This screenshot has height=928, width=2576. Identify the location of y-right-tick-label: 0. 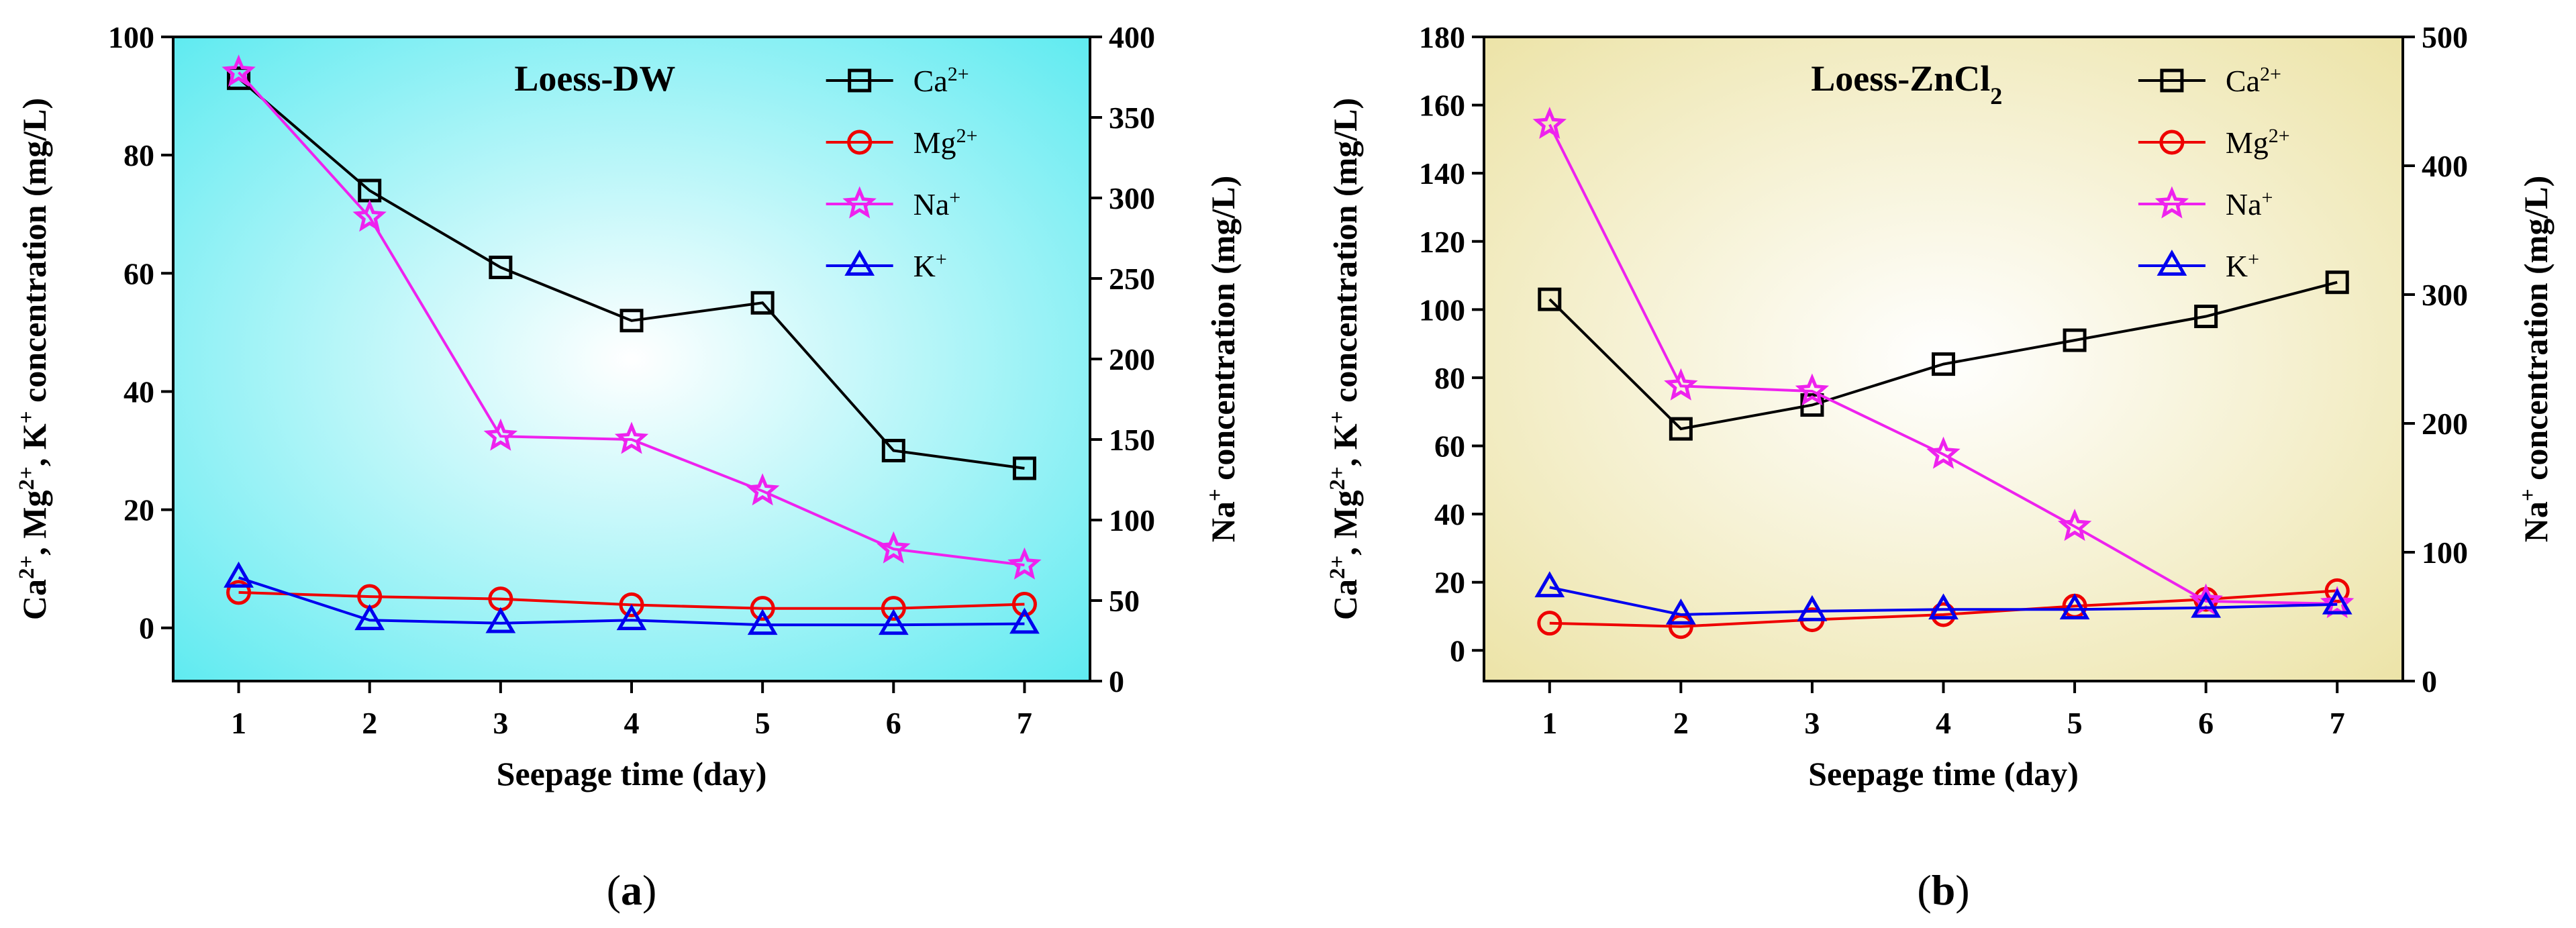
(1116, 681).